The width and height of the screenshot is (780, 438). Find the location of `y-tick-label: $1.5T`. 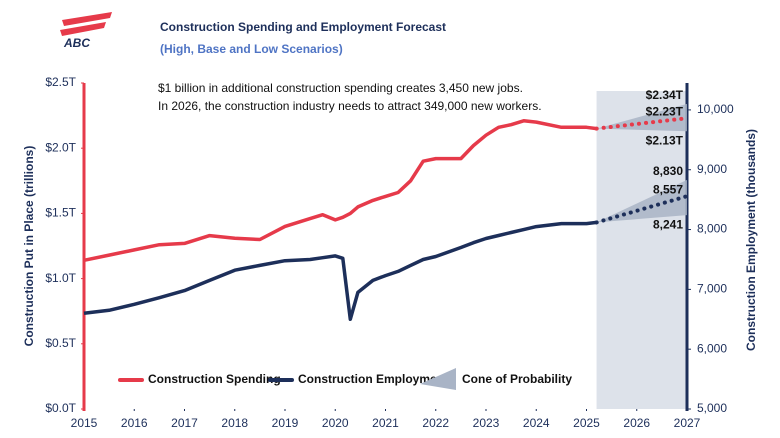

y-tick-label: $1.5T is located at coordinates (60, 213).